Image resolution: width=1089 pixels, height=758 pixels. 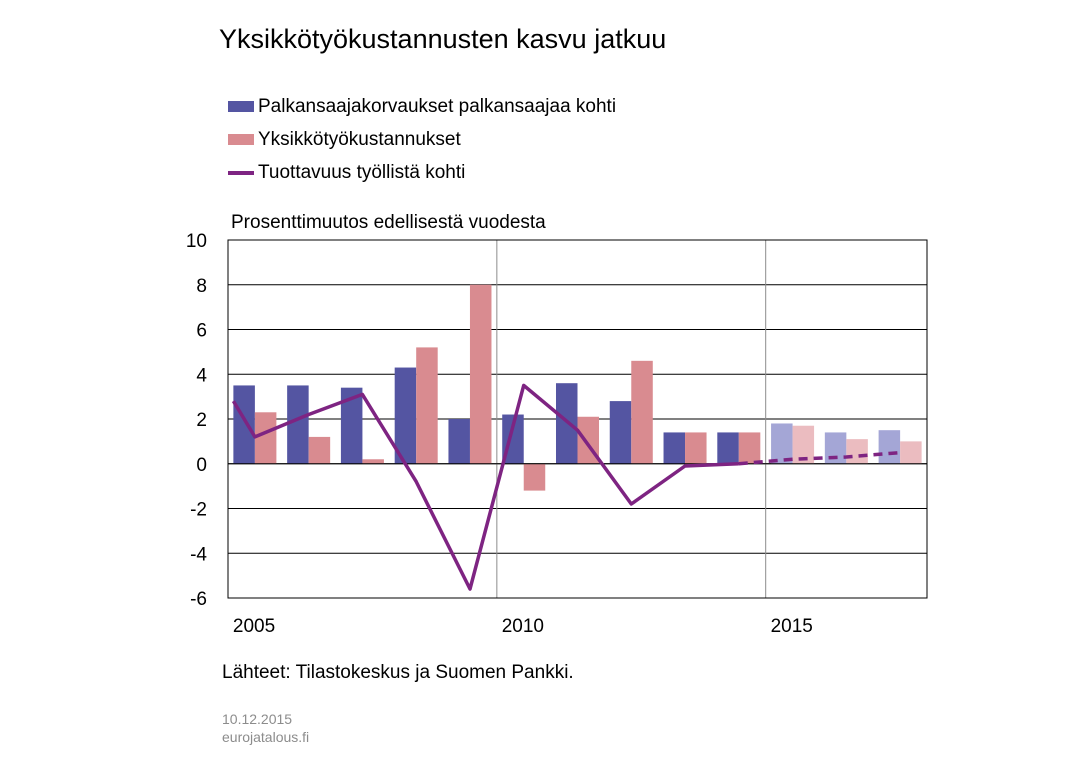 I want to click on y-tick-label: 8, so click(x=201, y=286).